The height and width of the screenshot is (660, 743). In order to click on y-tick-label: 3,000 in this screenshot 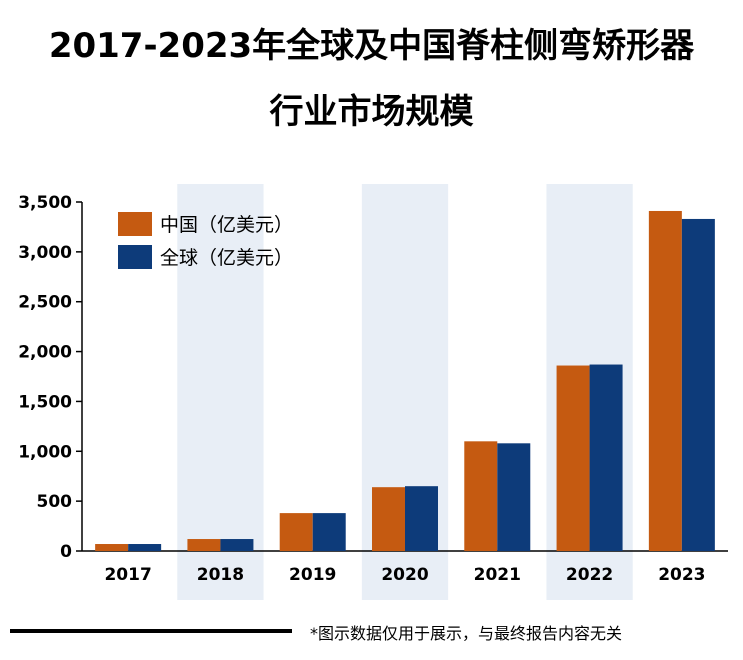, I will do `click(45, 253)`.